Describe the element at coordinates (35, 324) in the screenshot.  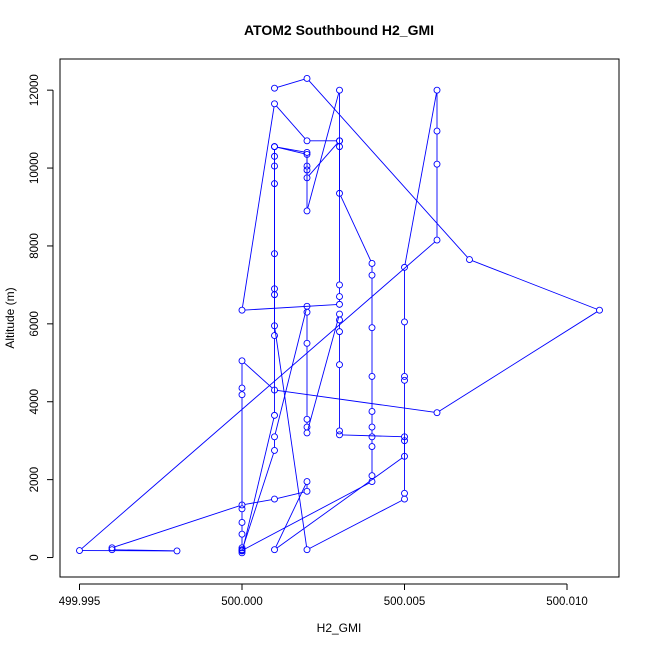
I see `y-tick-label: 6000` at that location.